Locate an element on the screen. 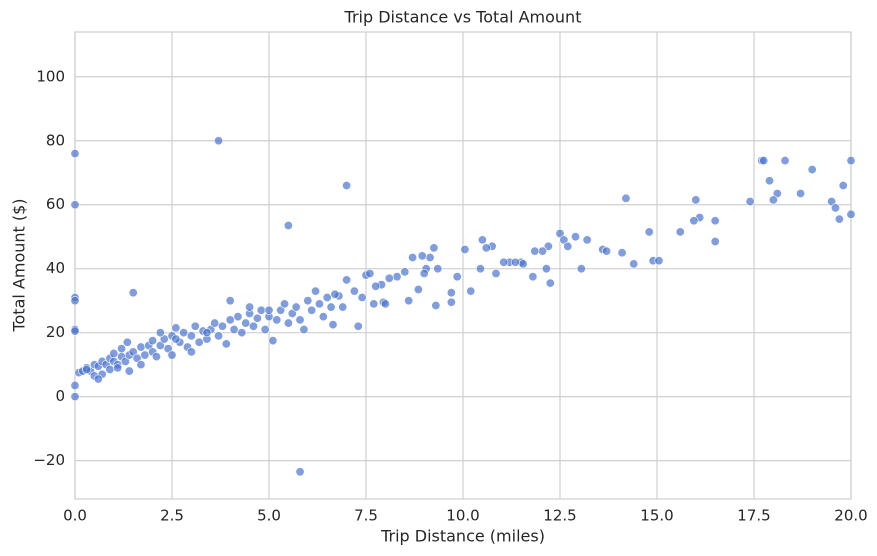 This screenshot has height=556, width=877. y-tick-label: 60 is located at coordinates (55, 204).